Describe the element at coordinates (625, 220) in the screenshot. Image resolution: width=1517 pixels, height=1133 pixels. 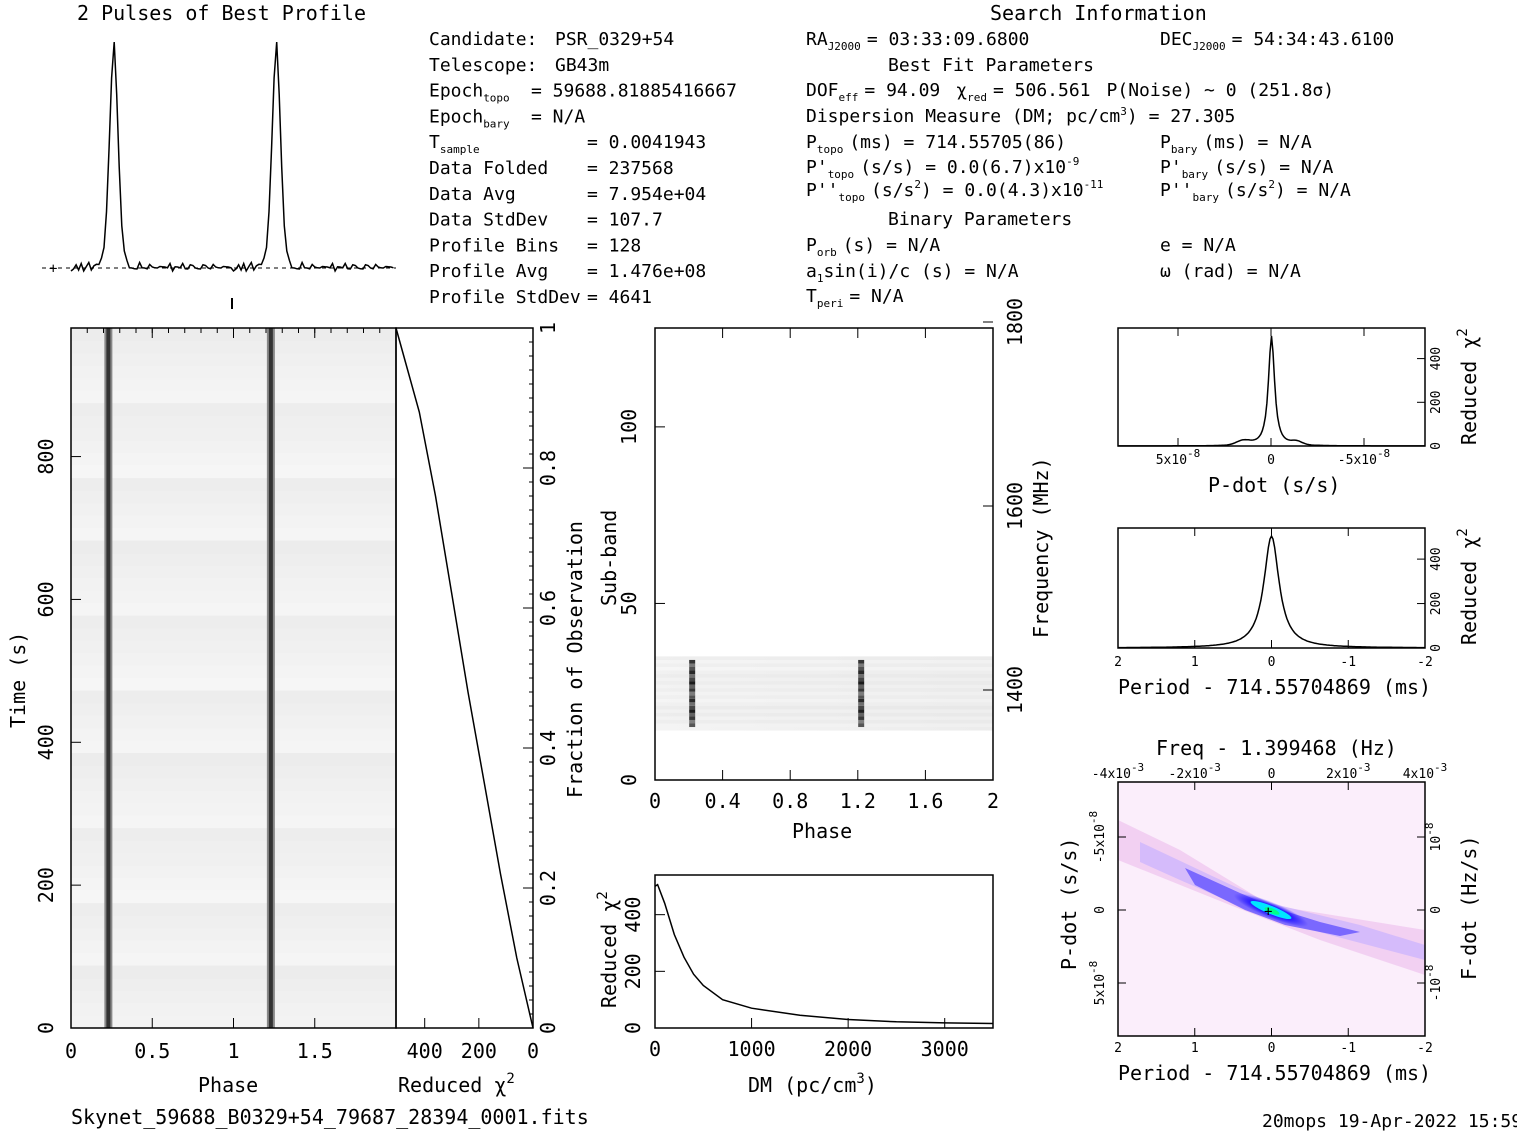
I see `info-value: = 107.7` at that location.